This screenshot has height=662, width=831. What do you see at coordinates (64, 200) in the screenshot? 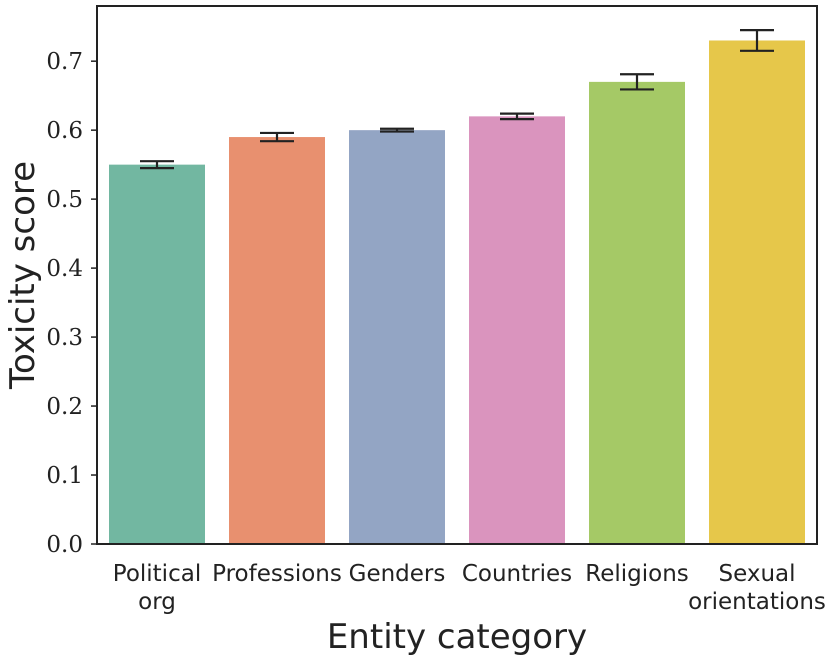
I see `y-tick-label: 0.5` at bounding box center [64, 200].